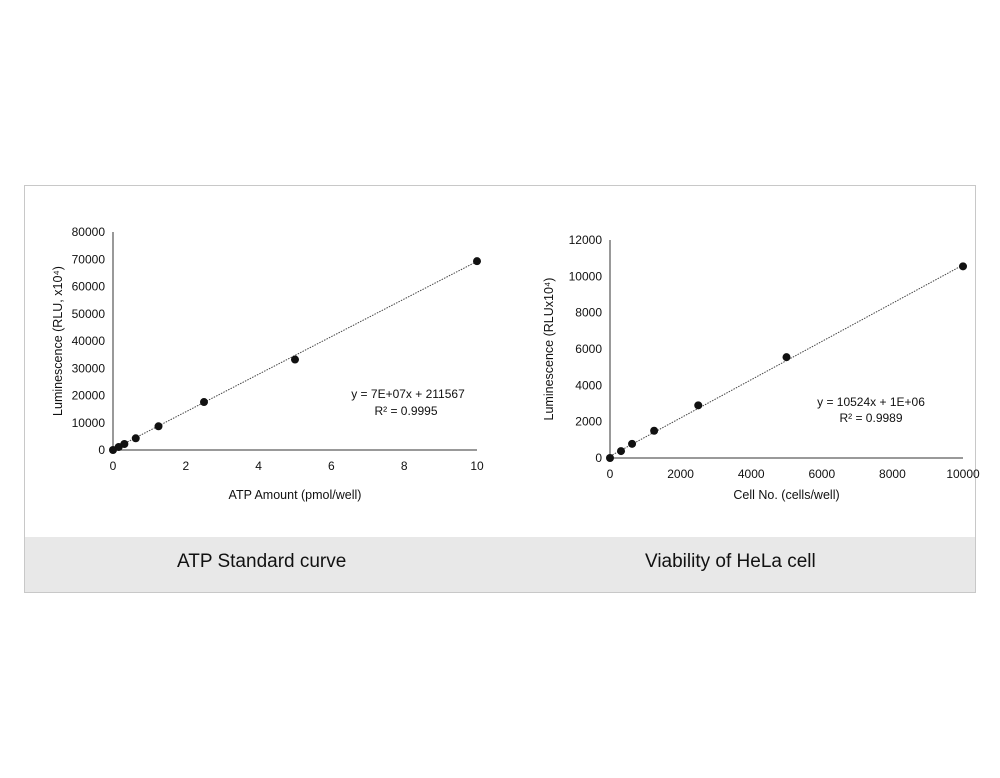 This screenshot has width=1000, height=778. What do you see at coordinates (730, 561) in the screenshot?
I see `caption-hela-viability: Viability of HeLa cell` at bounding box center [730, 561].